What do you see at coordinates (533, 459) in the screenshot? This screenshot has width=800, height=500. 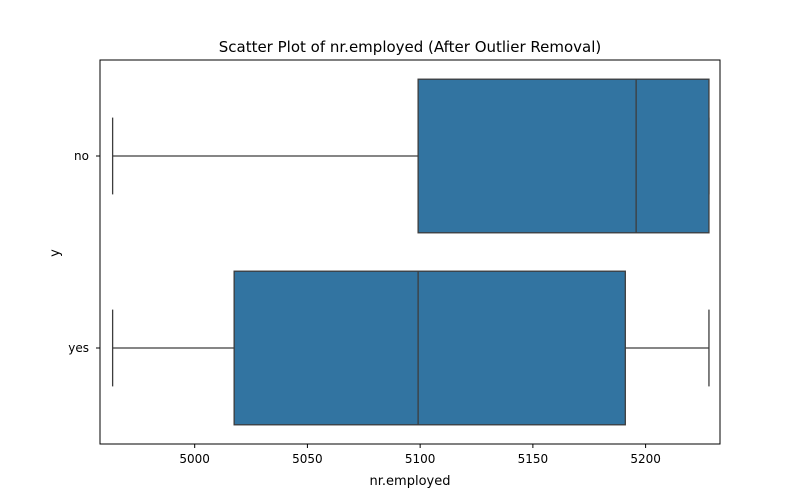 I see `x-tick-label: 5150` at bounding box center [533, 459].